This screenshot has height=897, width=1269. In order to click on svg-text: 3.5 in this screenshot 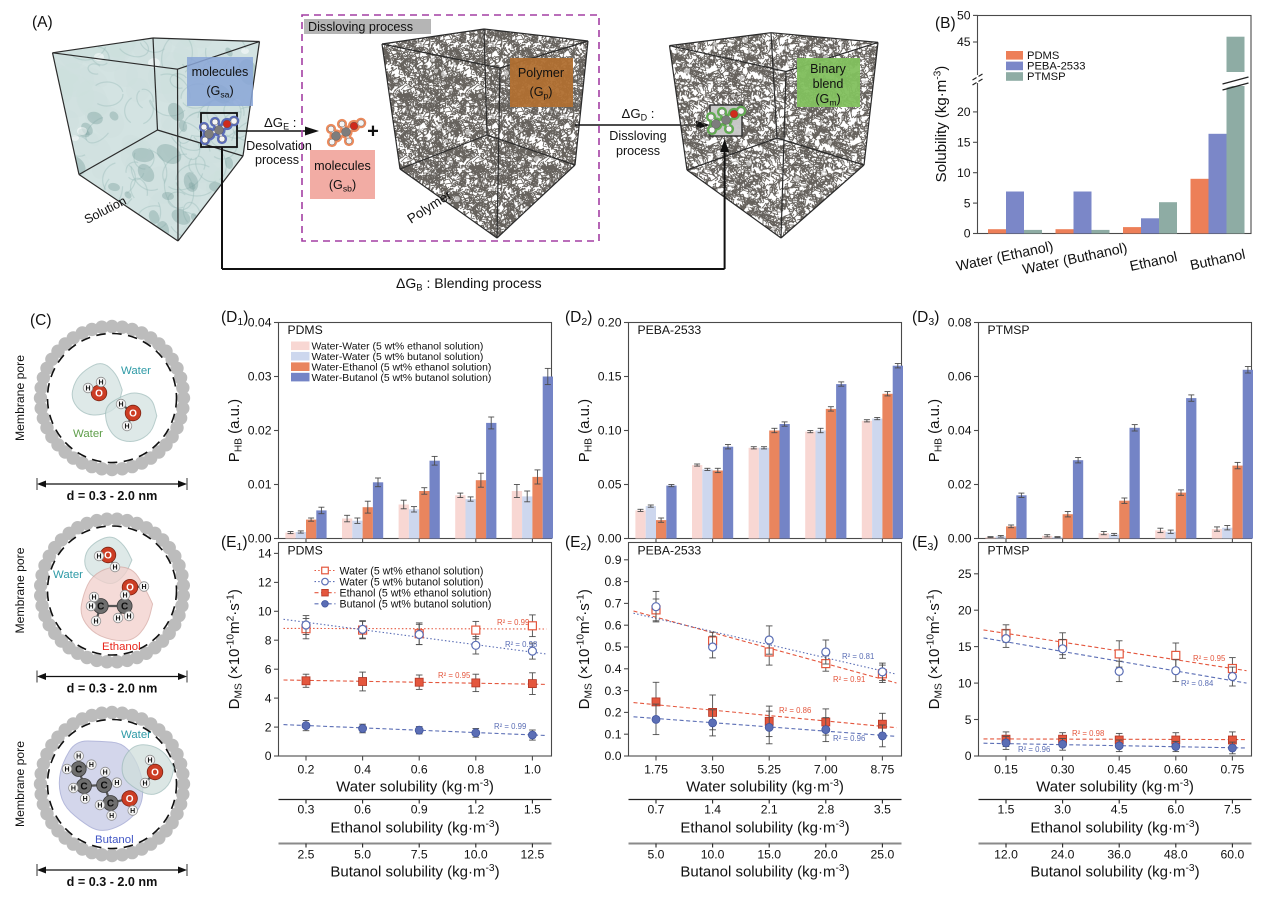, I will do `click(882, 810)`.